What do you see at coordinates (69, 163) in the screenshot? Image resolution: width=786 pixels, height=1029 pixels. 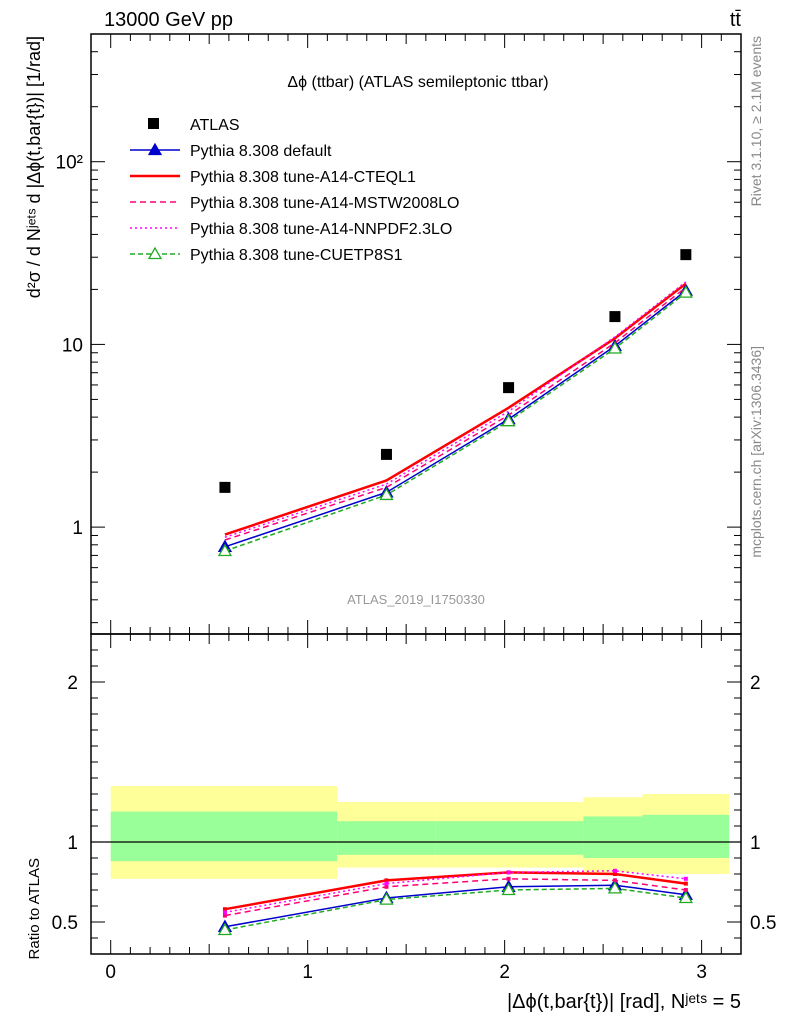 I see `y-tick-label: 10²` at bounding box center [69, 163].